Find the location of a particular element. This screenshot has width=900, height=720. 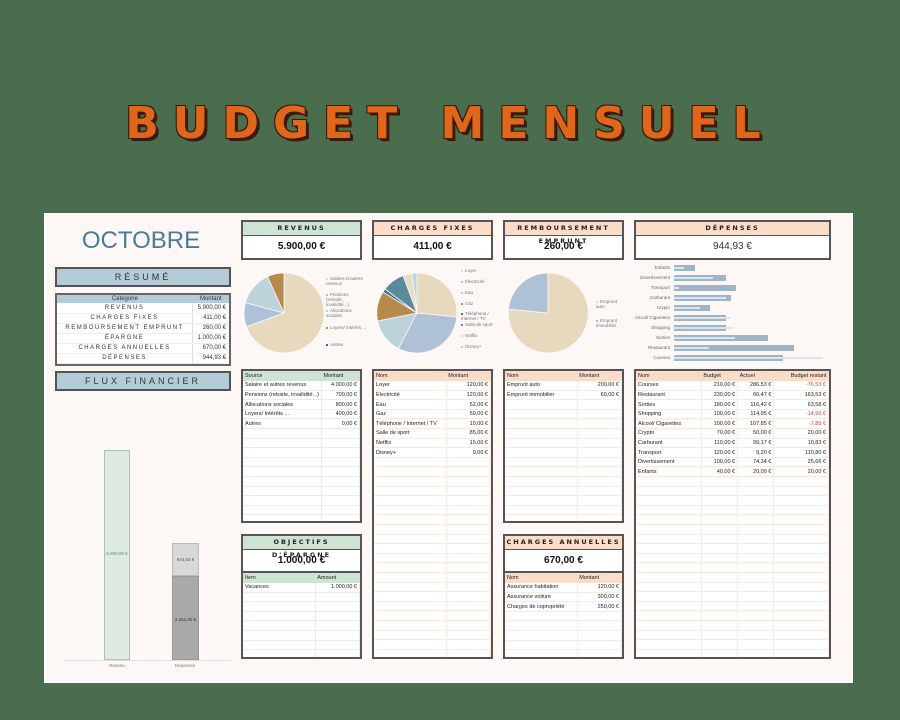

table-row: Transport 120,00 €9,20 €110,80 € is located at coordinates (732, 452).